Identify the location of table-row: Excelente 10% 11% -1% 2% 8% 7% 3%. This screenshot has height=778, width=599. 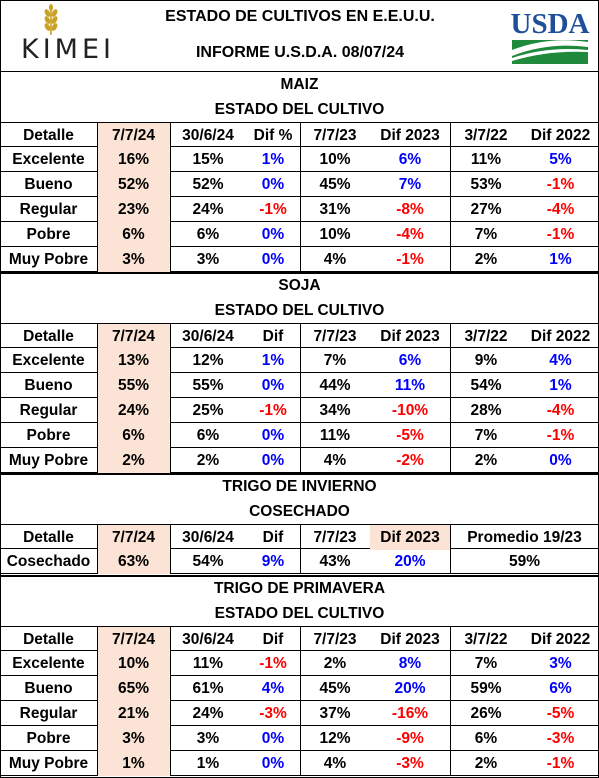
(299, 663).